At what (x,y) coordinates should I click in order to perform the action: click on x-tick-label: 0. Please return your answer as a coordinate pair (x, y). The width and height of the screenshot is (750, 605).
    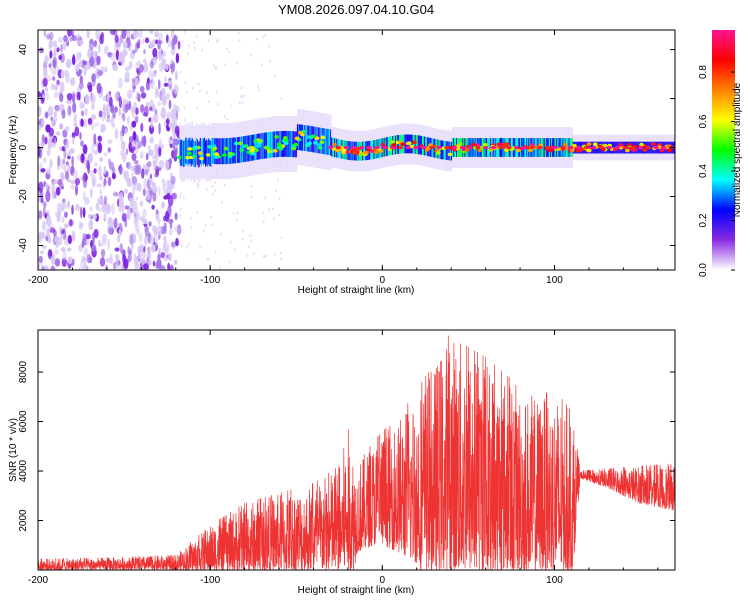
    Looking at the image, I should click on (383, 280).